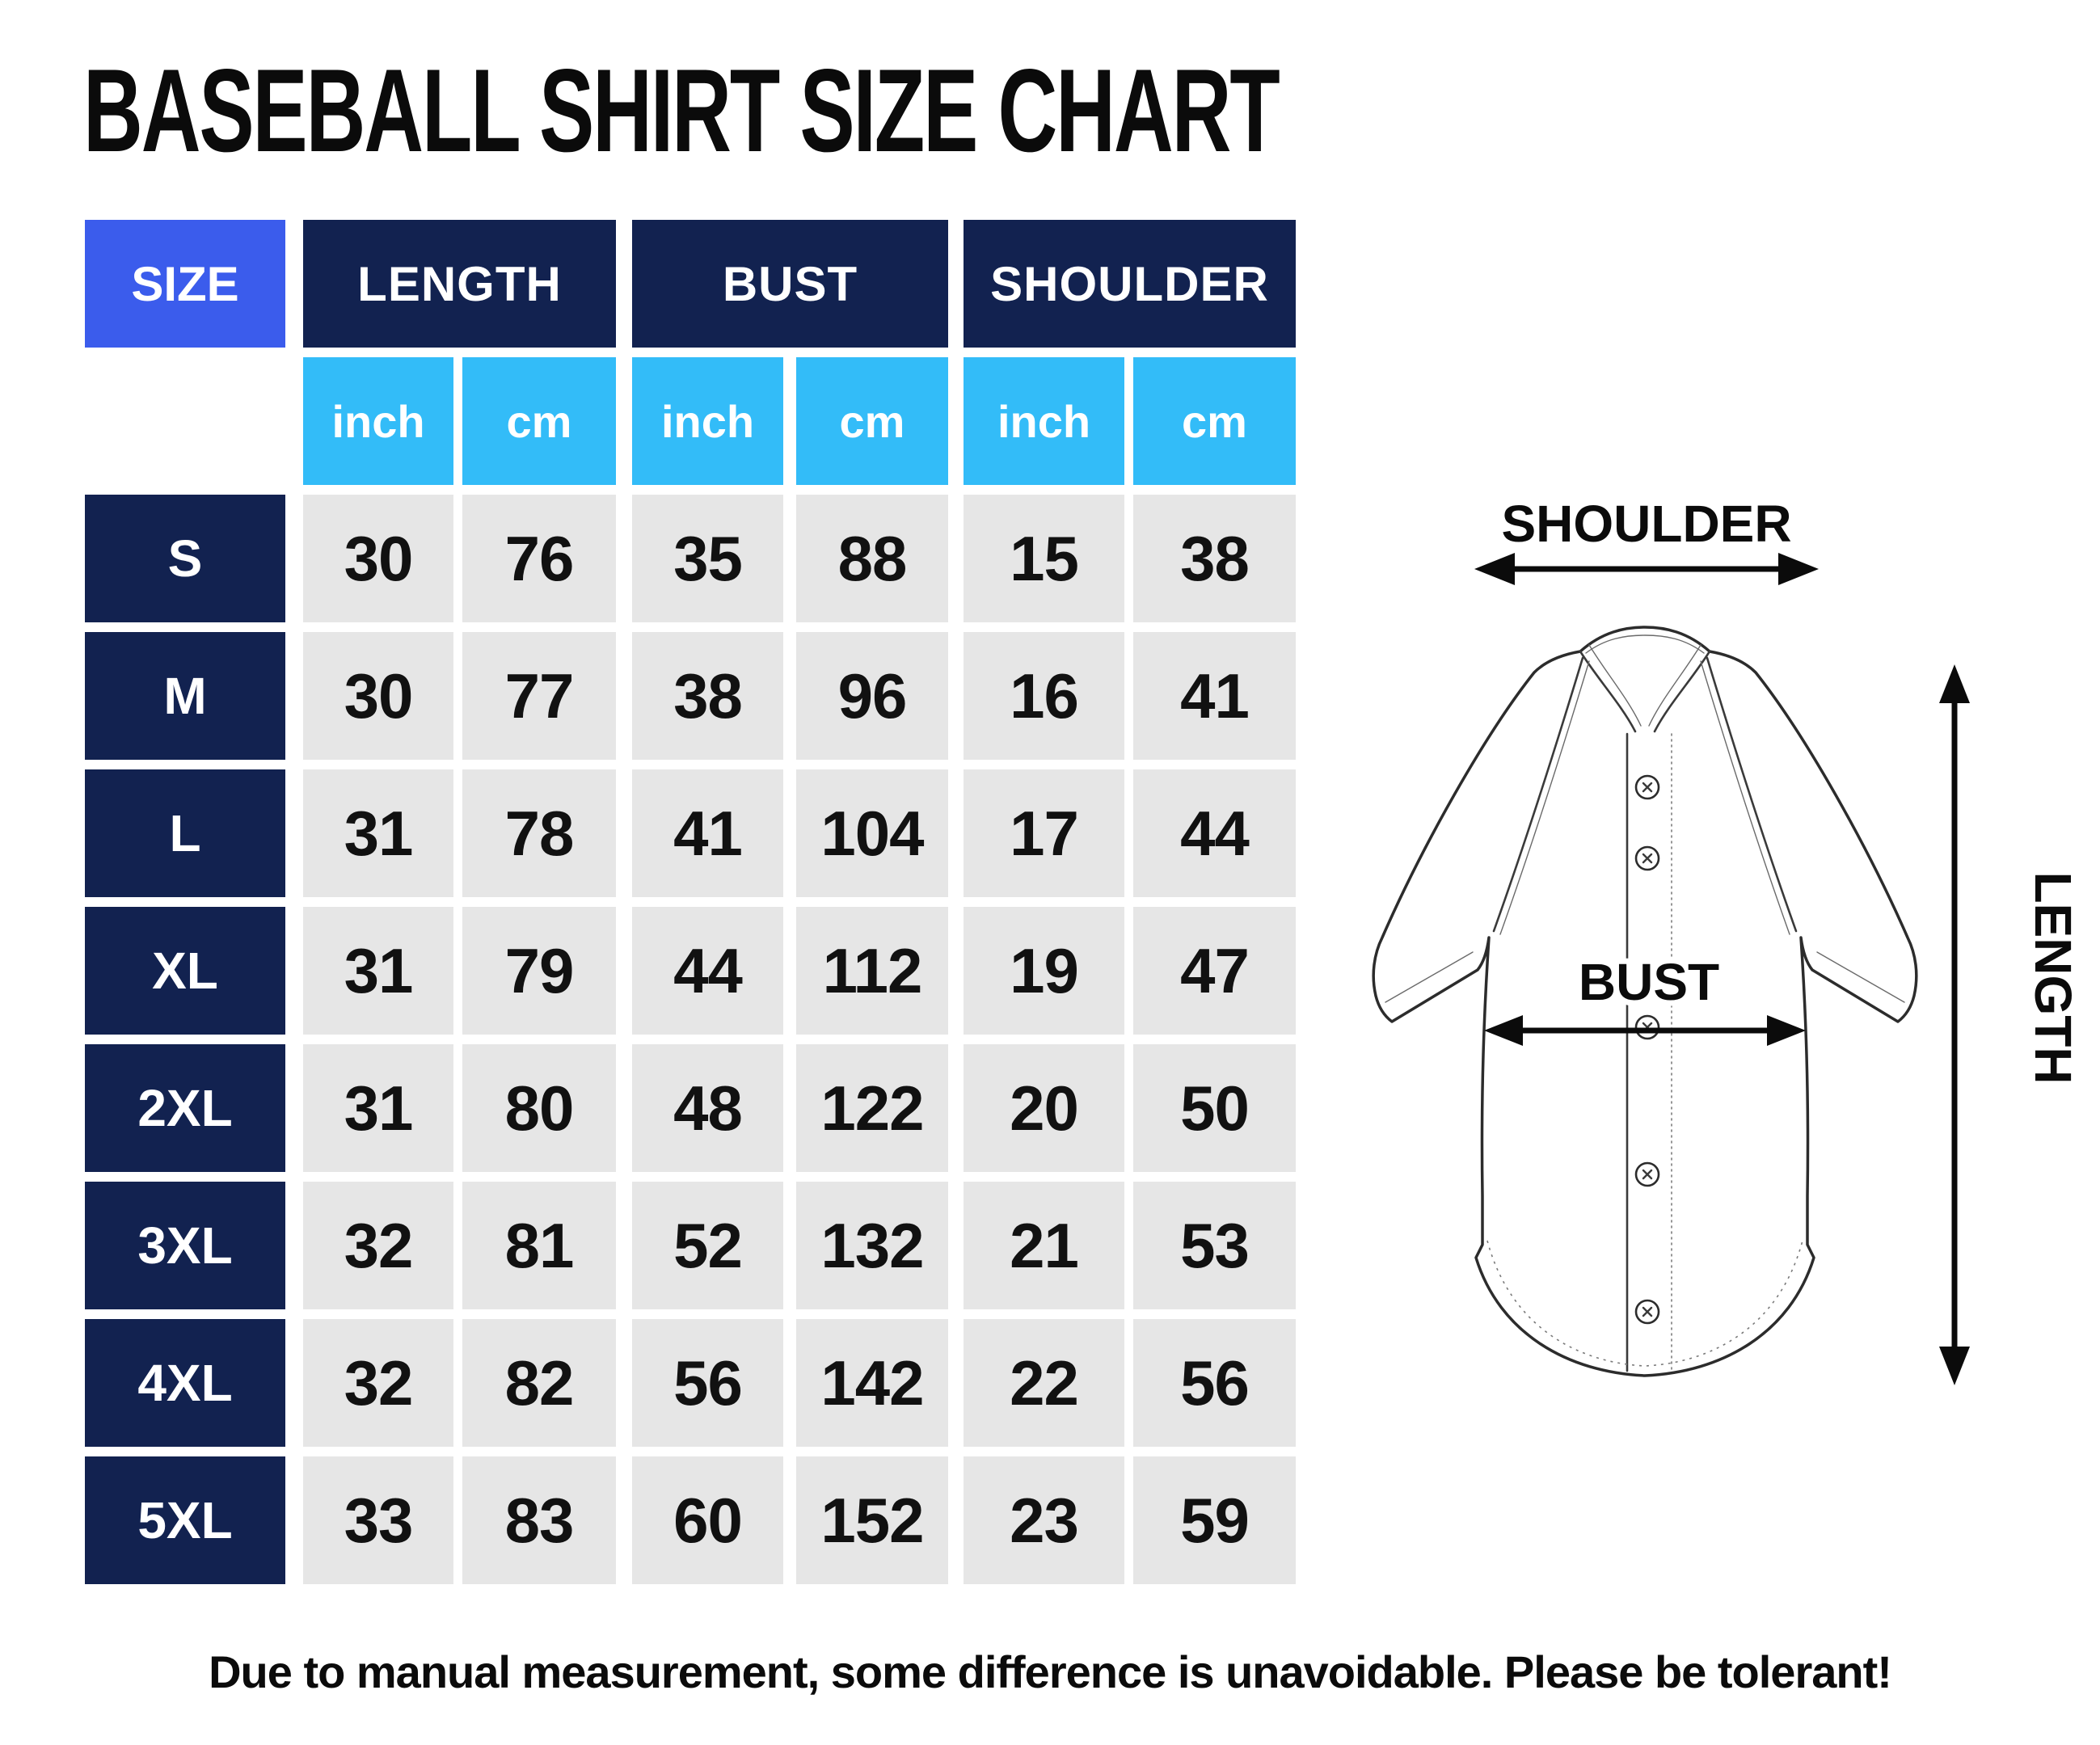 Image resolution: width=2100 pixels, height=1745 pixels. Describe the element at coordinates (1646, 569) in the screenshot. I see `shoulder-arrow` at that location.